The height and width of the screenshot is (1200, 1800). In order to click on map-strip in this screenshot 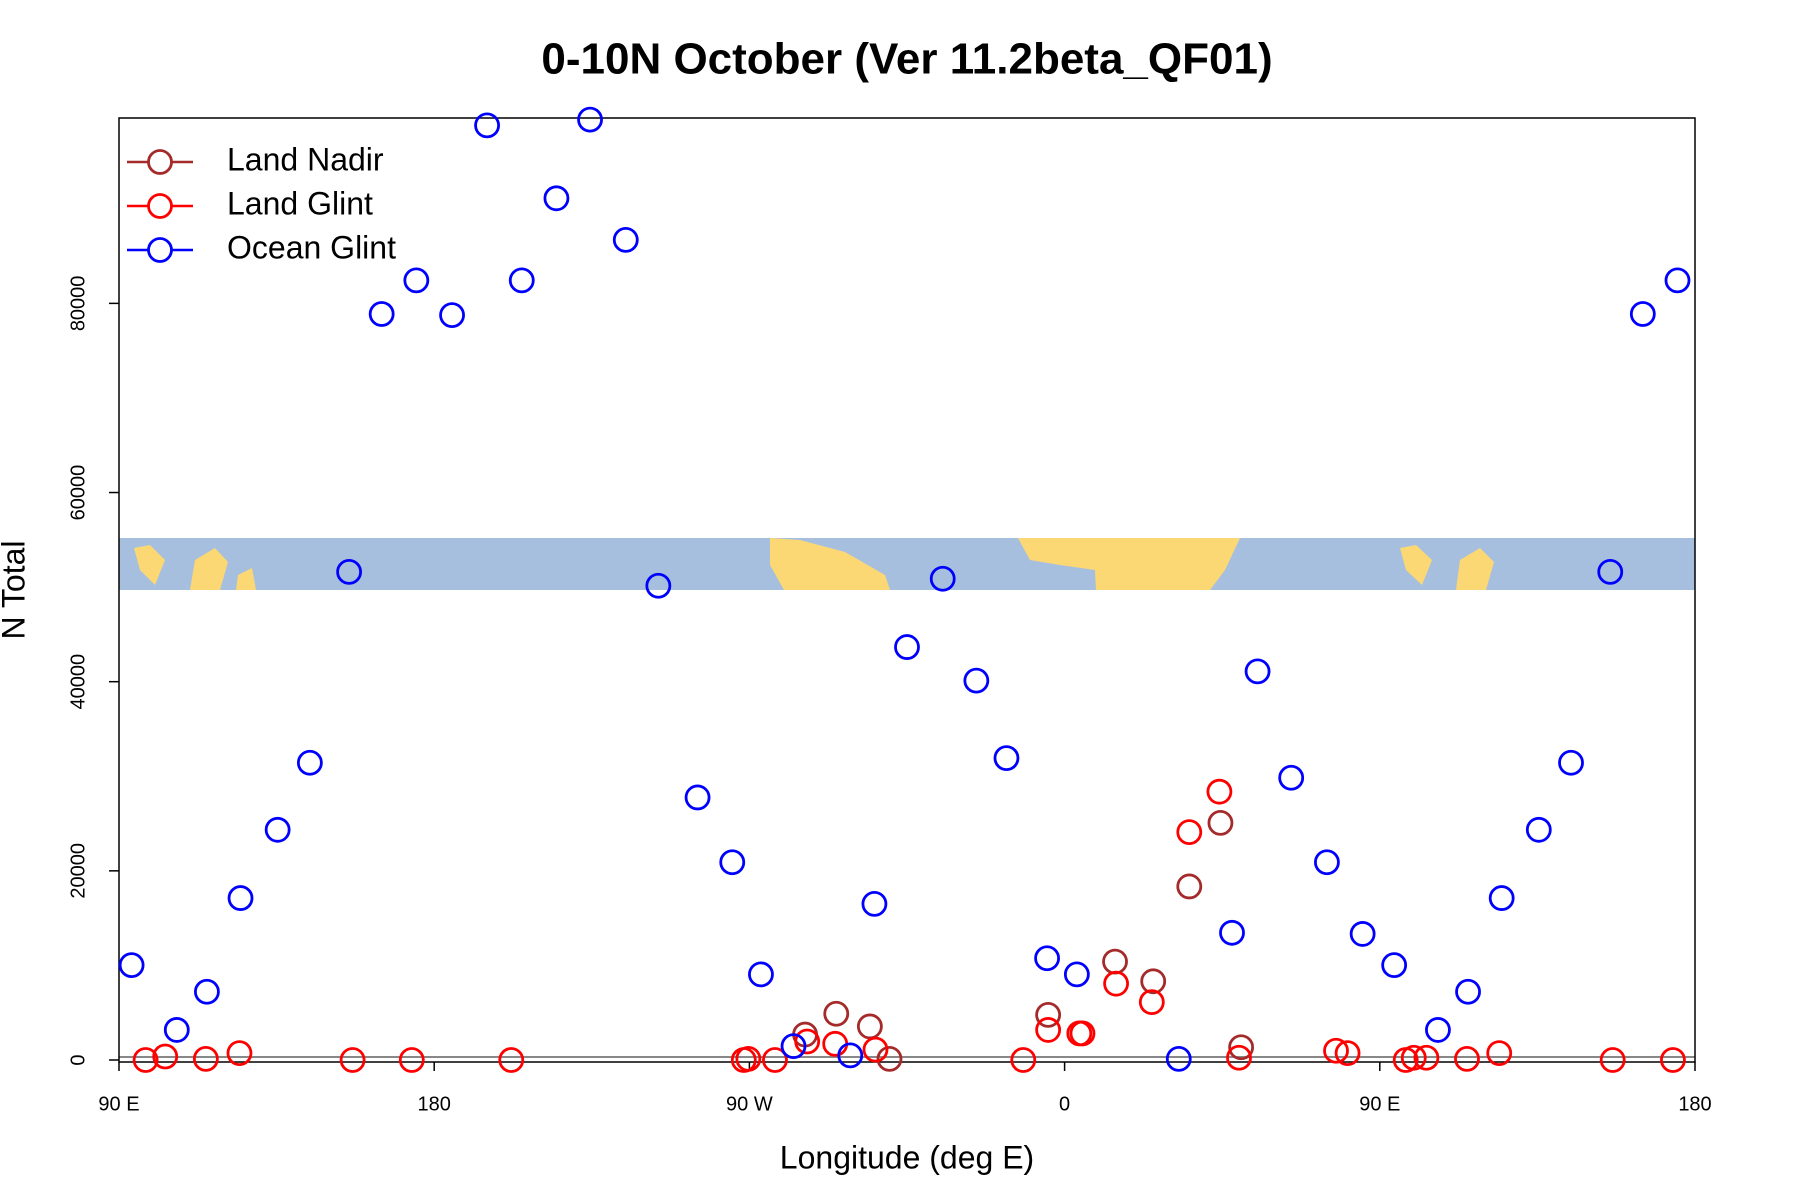, I will do `click(907, 564)`.